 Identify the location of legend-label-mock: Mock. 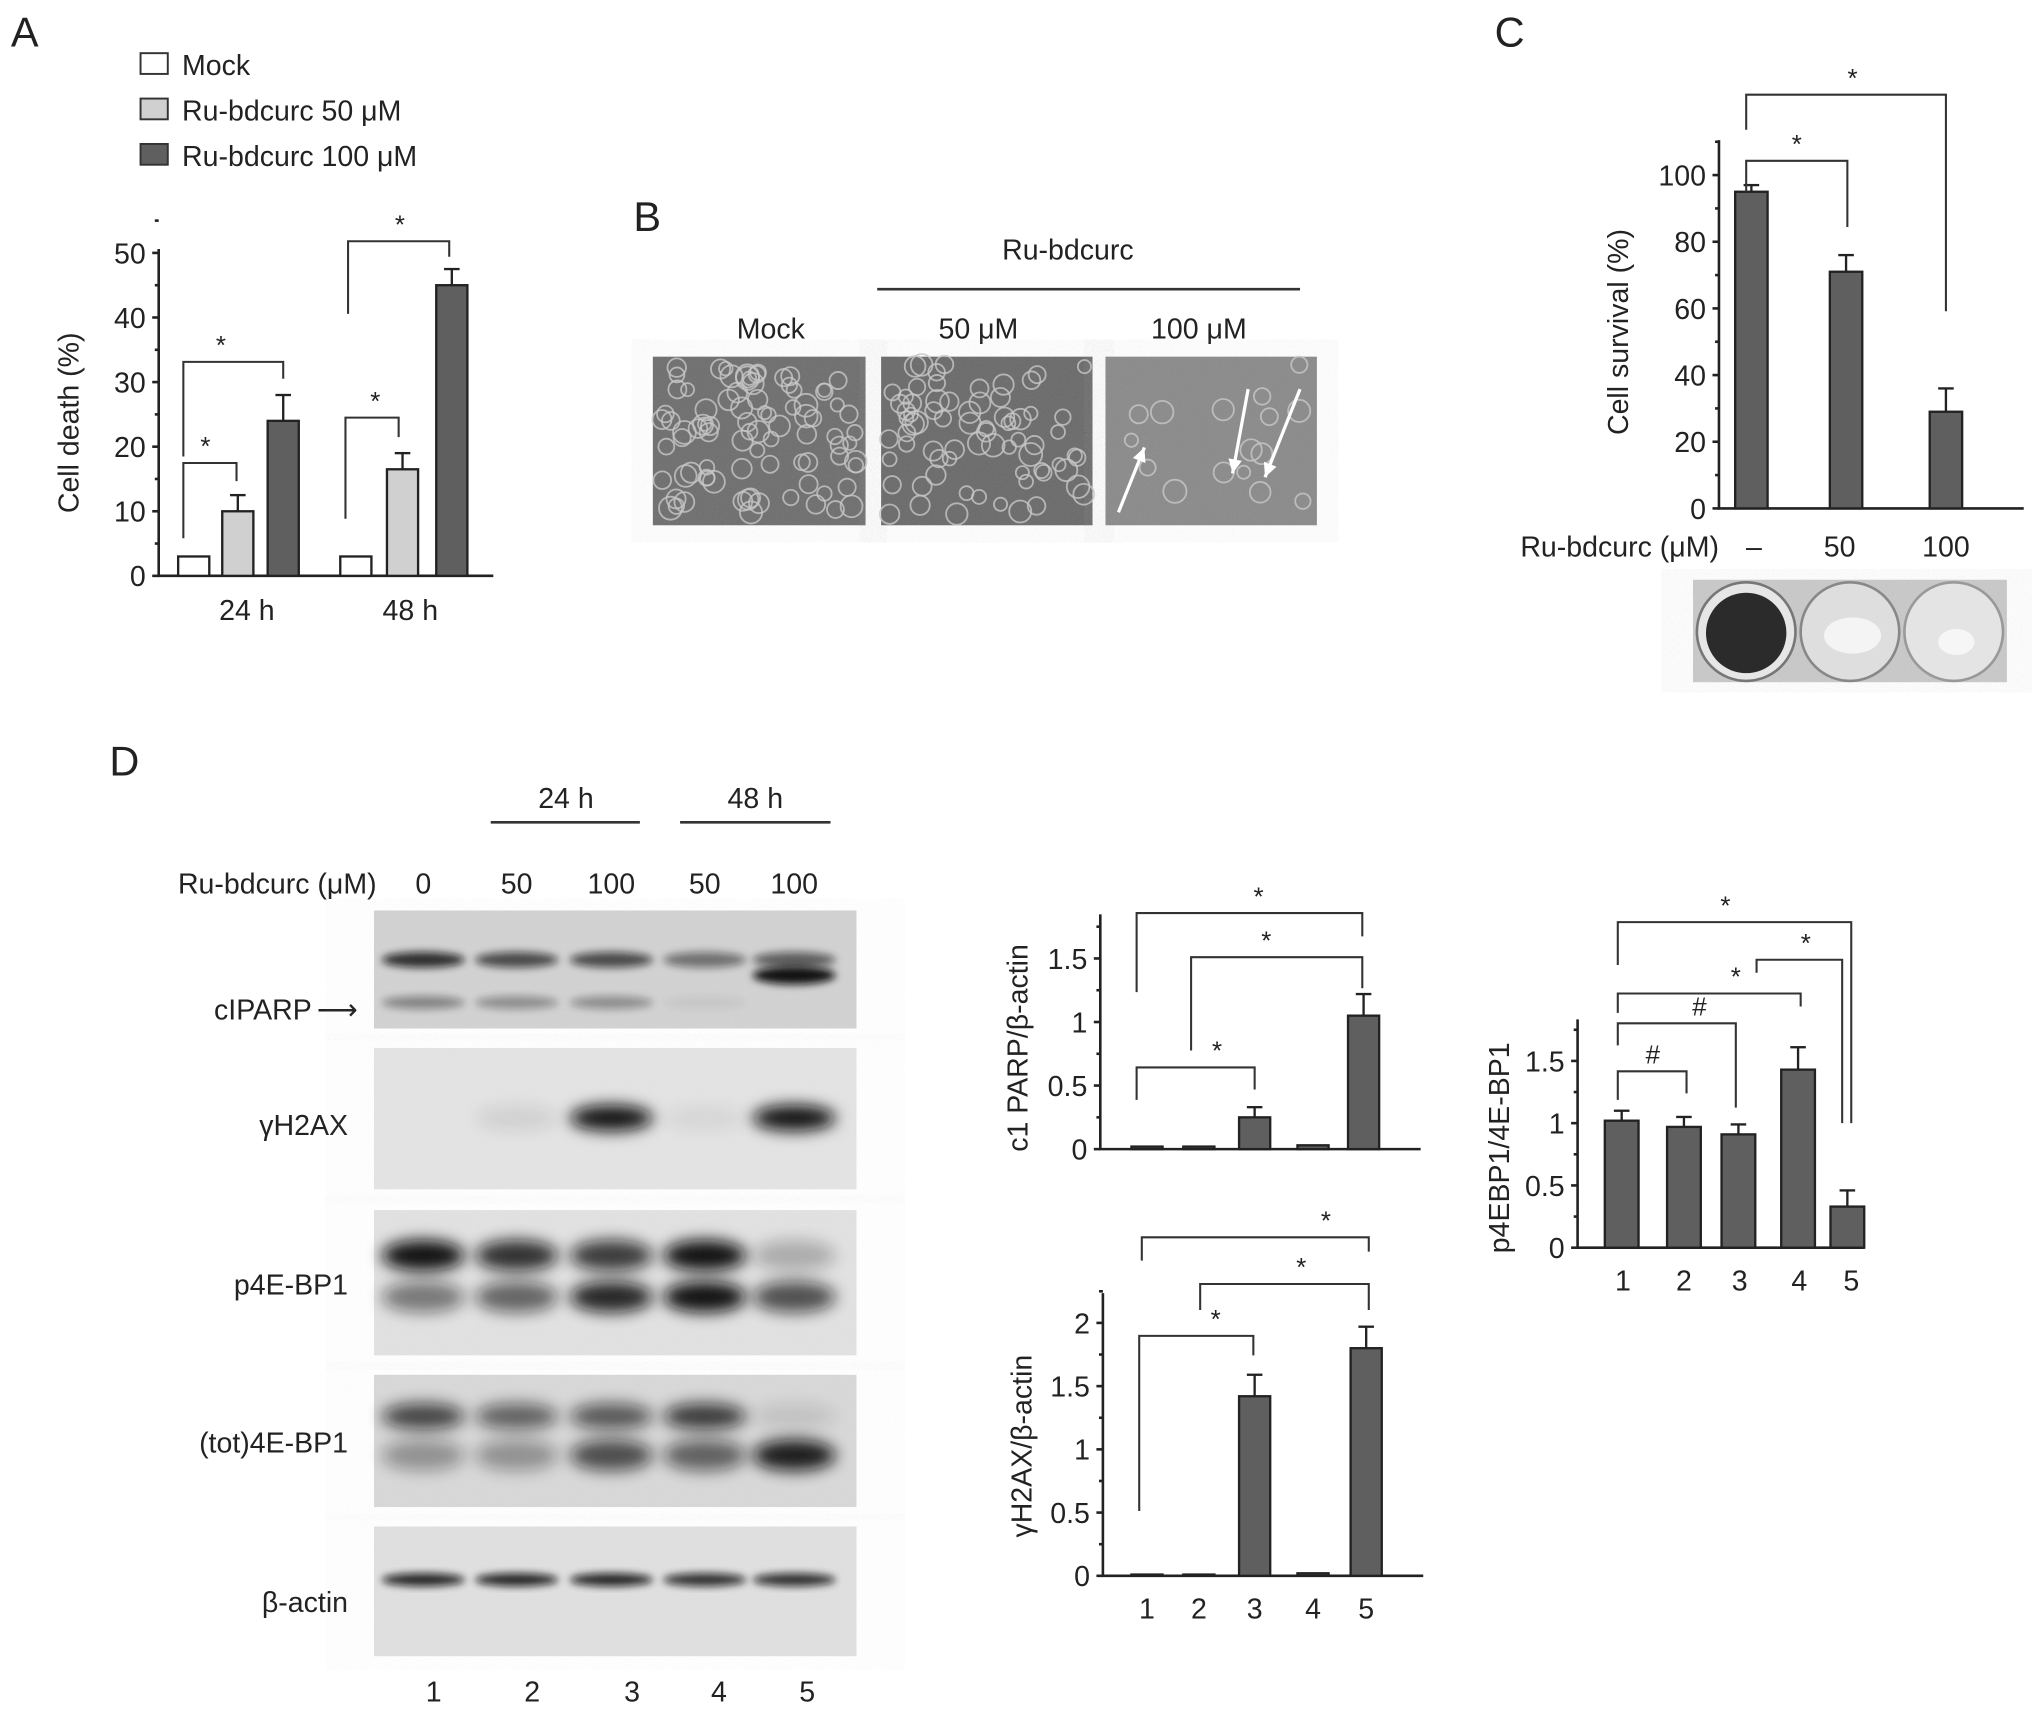
(216, 66).